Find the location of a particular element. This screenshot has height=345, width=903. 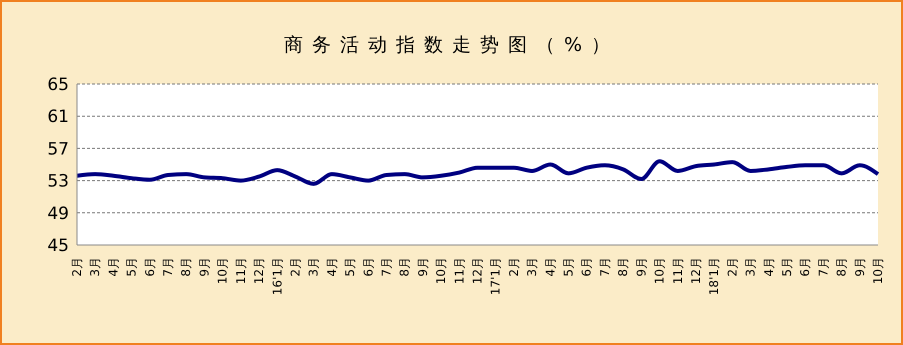

y-tick-label: 57 is located at coordinates (58, 149).